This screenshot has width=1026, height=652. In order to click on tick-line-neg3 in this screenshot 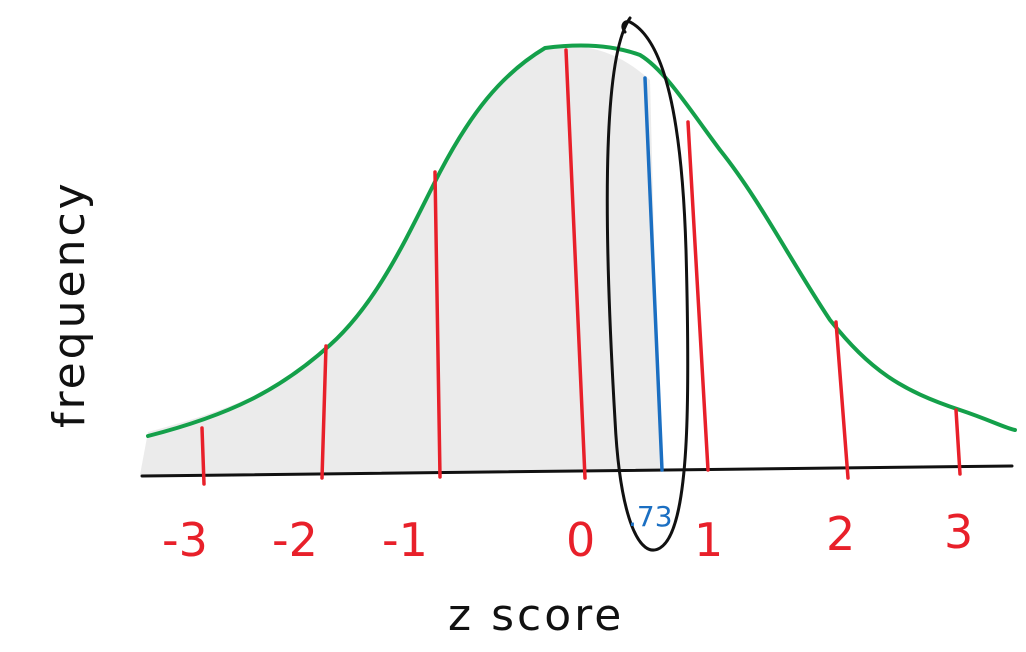, I will do `click(203, 456)`.